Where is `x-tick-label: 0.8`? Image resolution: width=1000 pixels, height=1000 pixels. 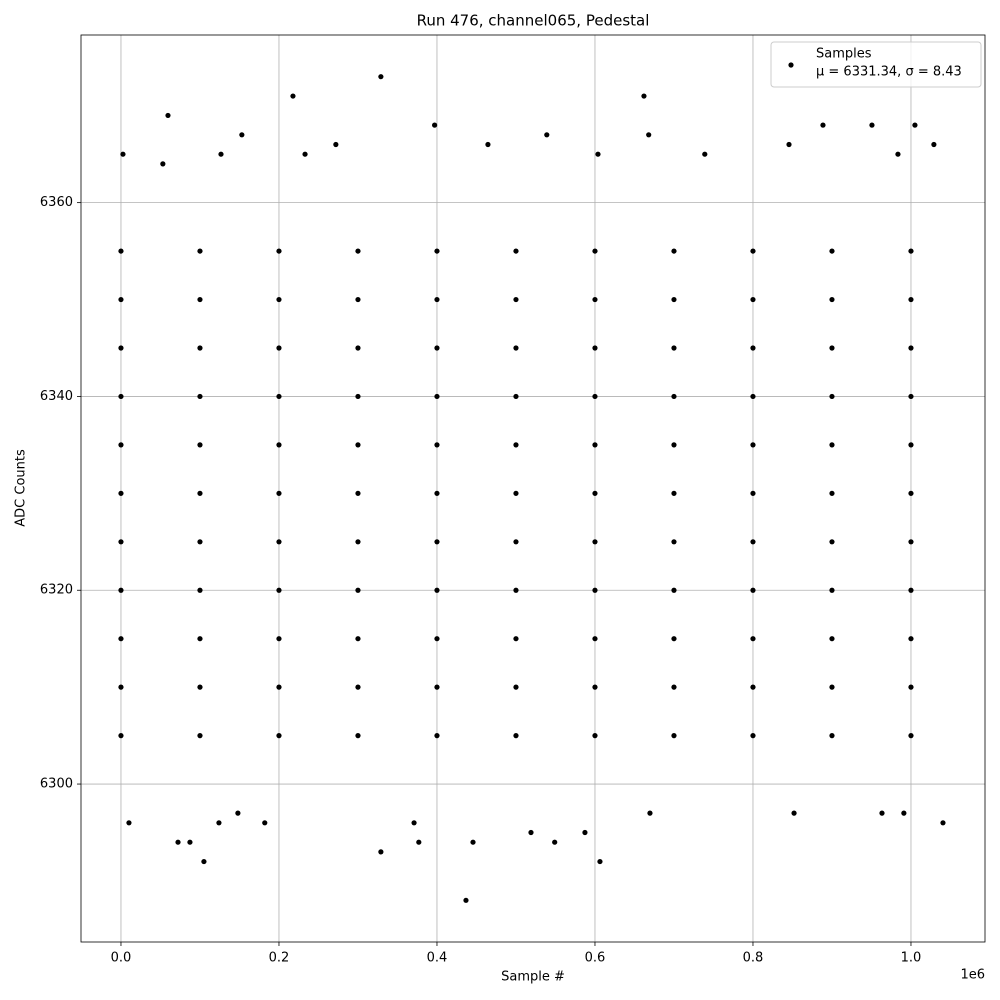 x-tick-label: 0.8 is located at coordinates (753, 958).